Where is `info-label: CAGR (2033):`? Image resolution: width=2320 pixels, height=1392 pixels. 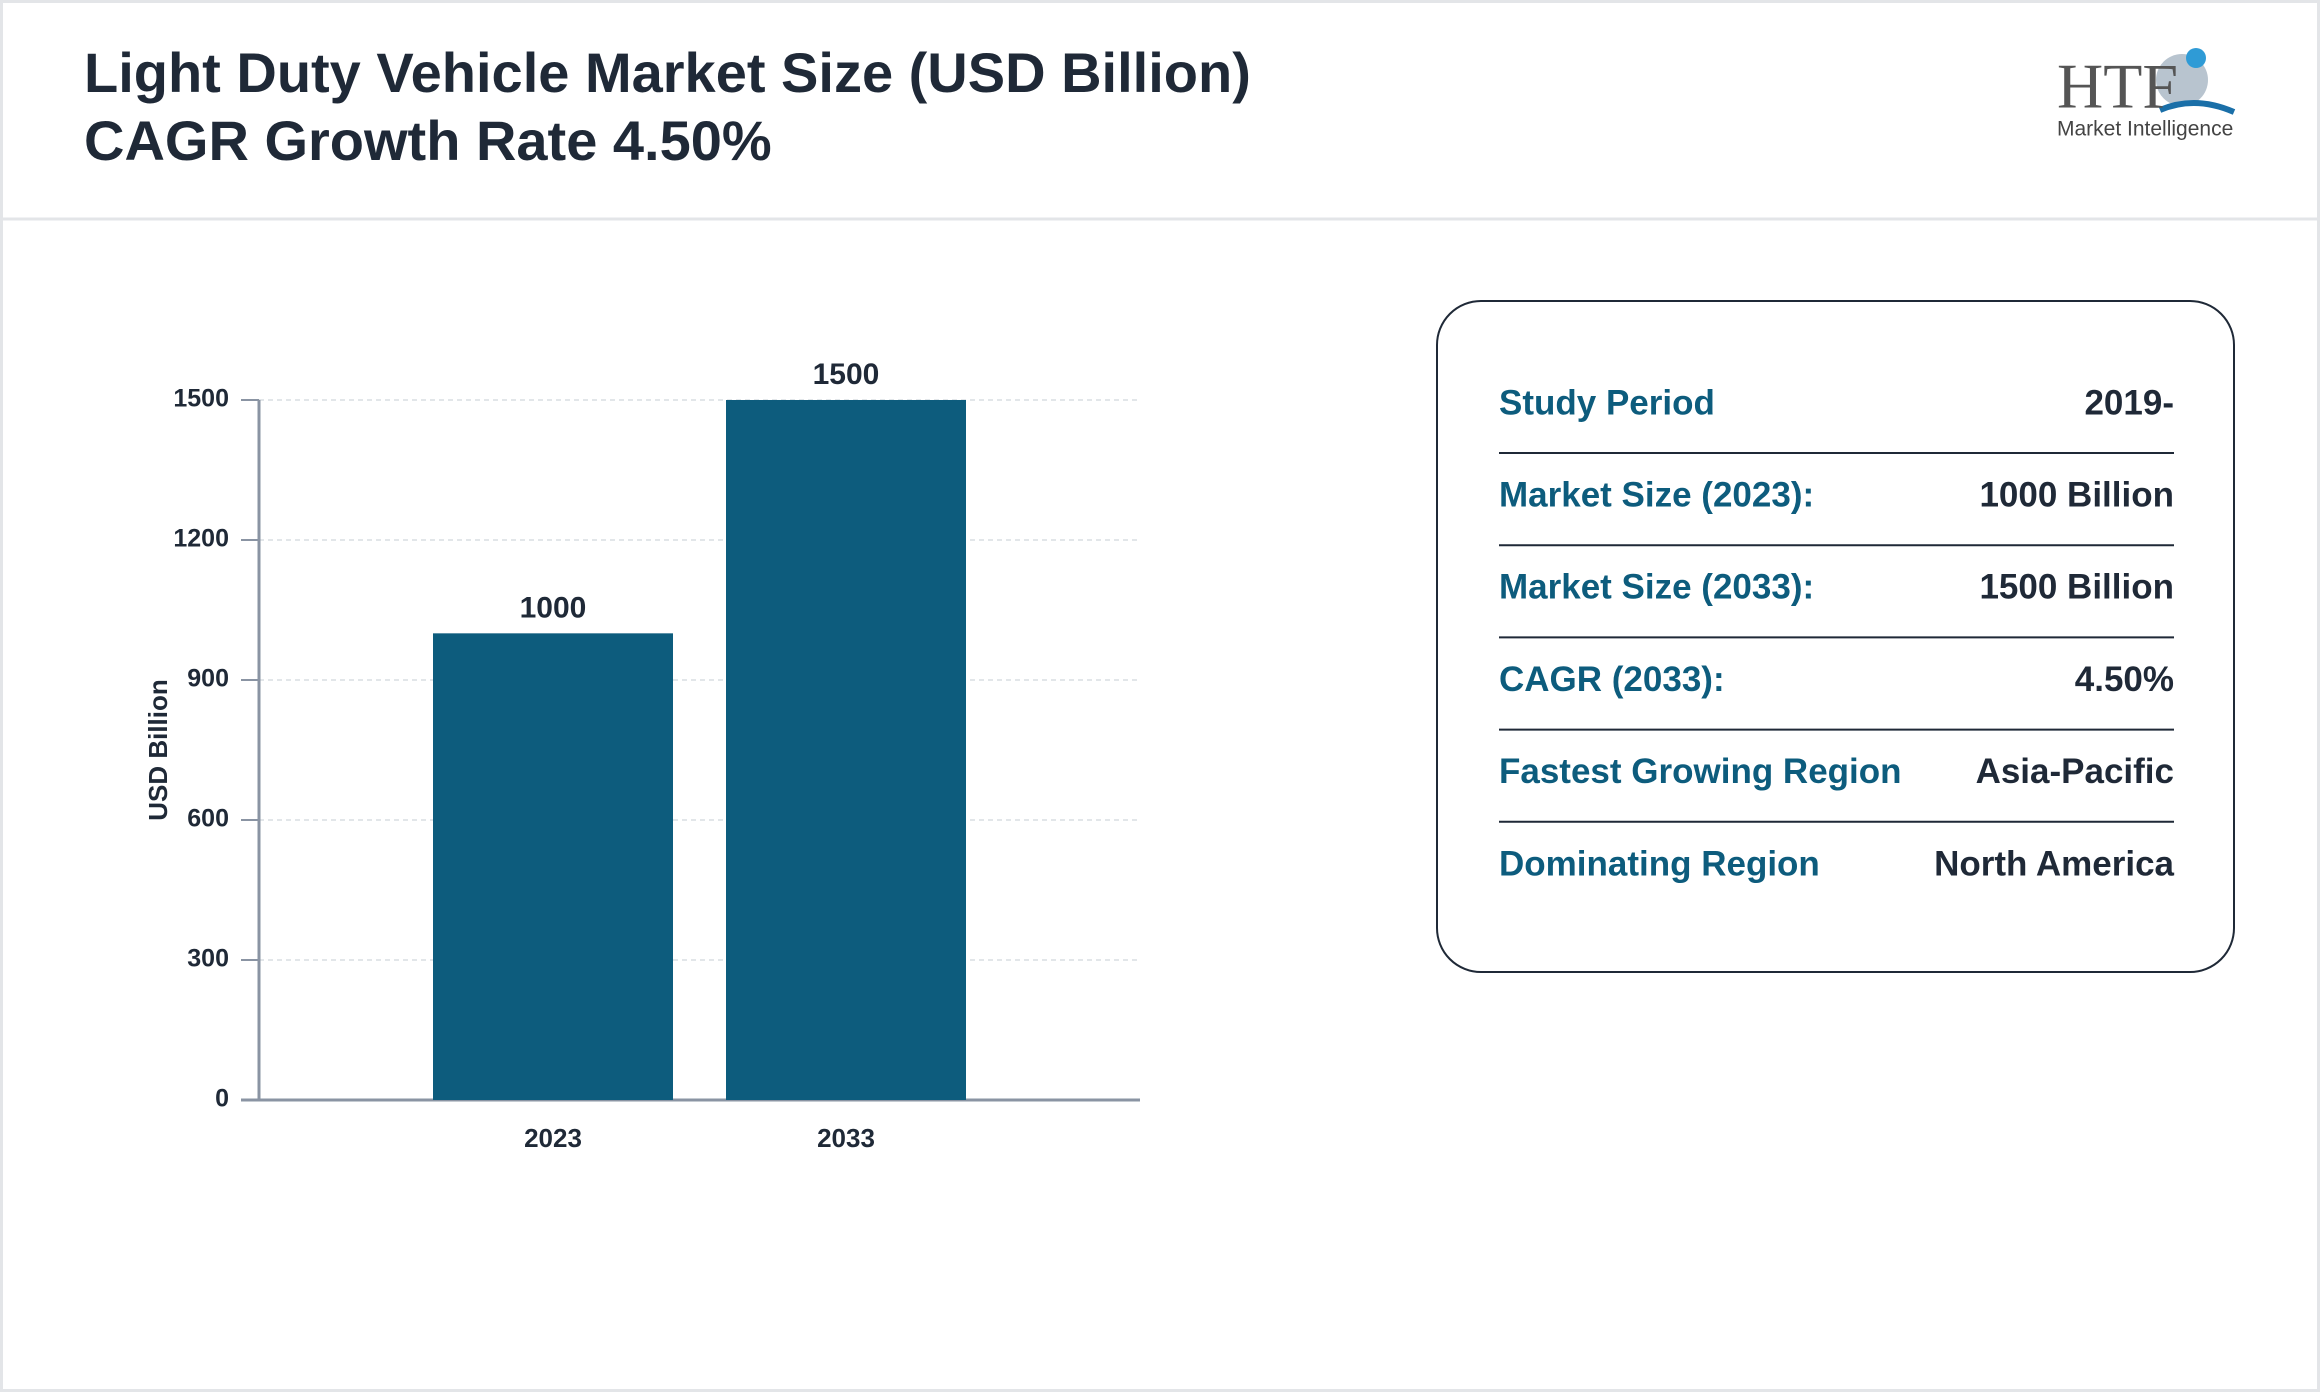 info-label: CAGR (2033): is located at coordinates (1612, 679).